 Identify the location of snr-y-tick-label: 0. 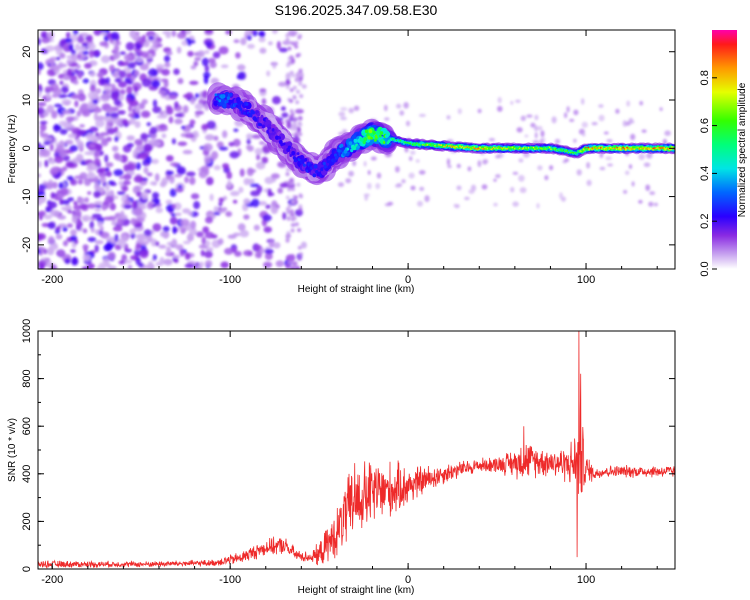
(27, 569).